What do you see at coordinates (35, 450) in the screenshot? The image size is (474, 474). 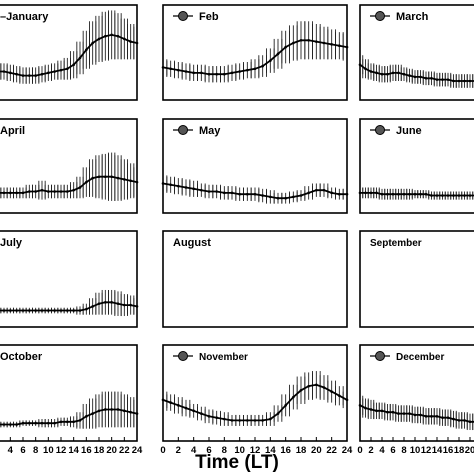 I see `x-tick-label: 8` at bounding box center [35, 450].